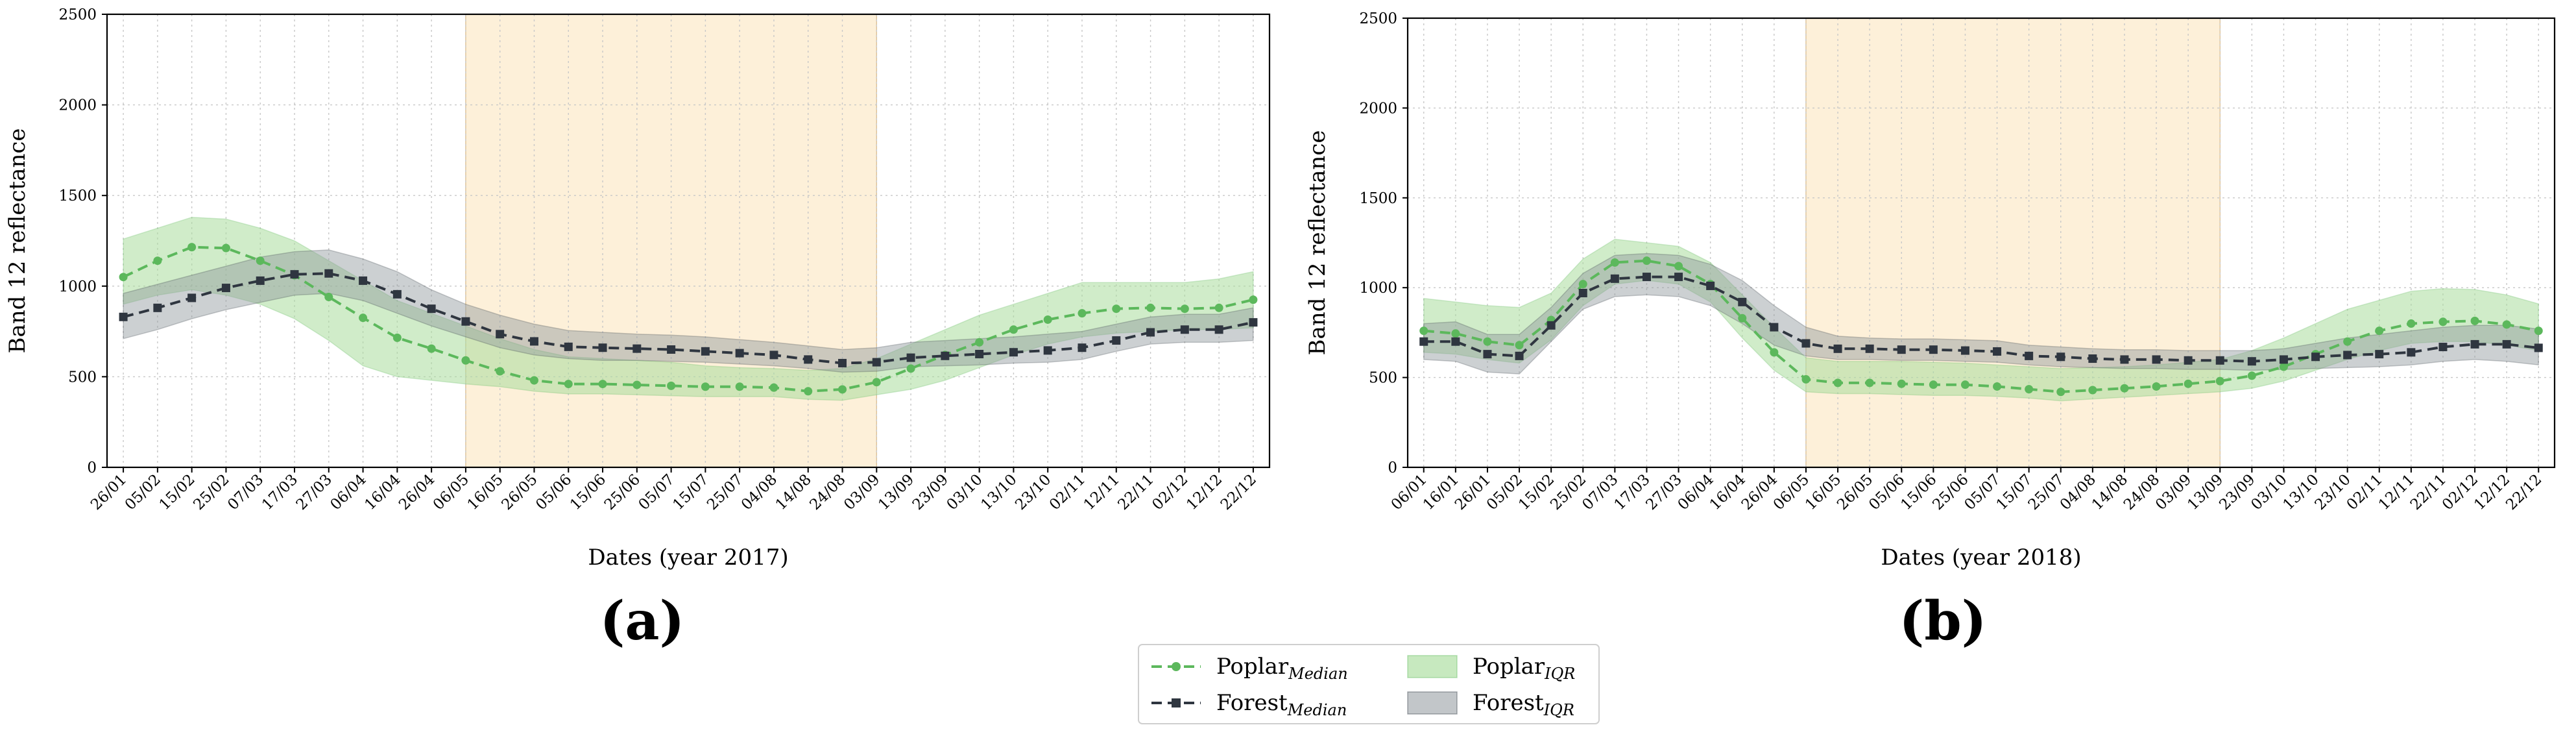  Describe the element at coordinates (999, 492) in the screenshot. I see `x-tick-label: 13/10` at that location.